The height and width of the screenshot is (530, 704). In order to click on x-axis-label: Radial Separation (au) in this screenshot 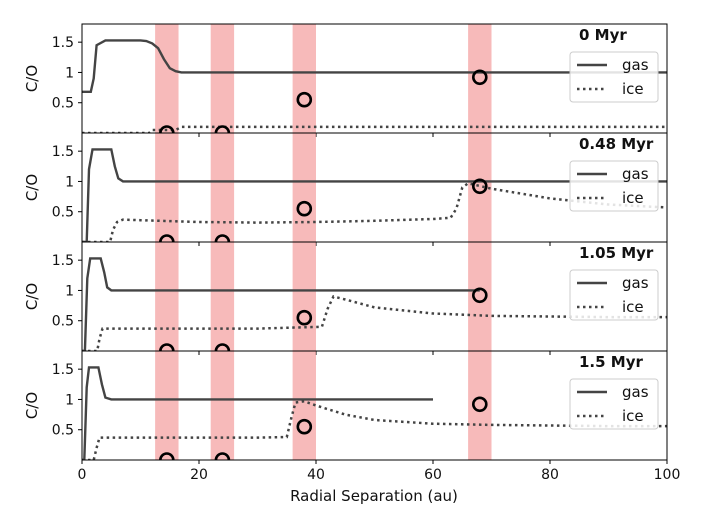, I will do `click(374, 496)`.